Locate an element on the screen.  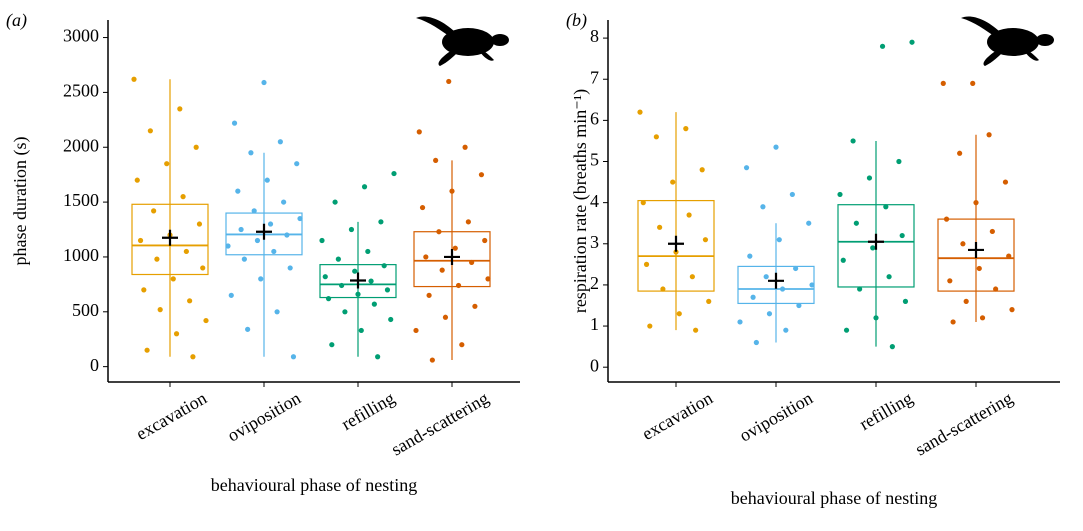
panel-label: (b) is located at coordinates (576, 20).